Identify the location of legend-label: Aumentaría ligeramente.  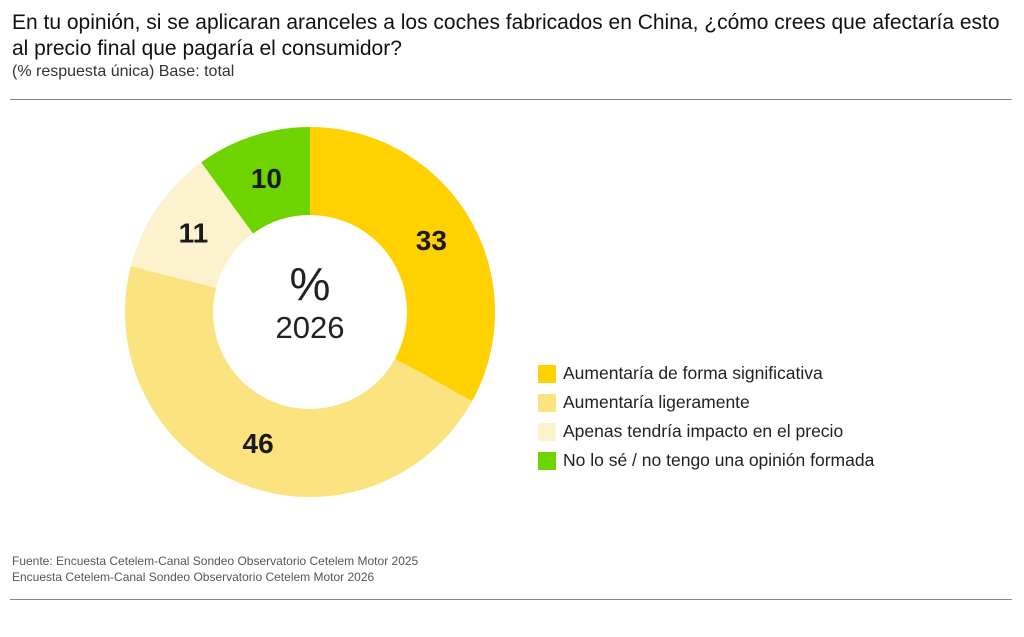
(656, 402).